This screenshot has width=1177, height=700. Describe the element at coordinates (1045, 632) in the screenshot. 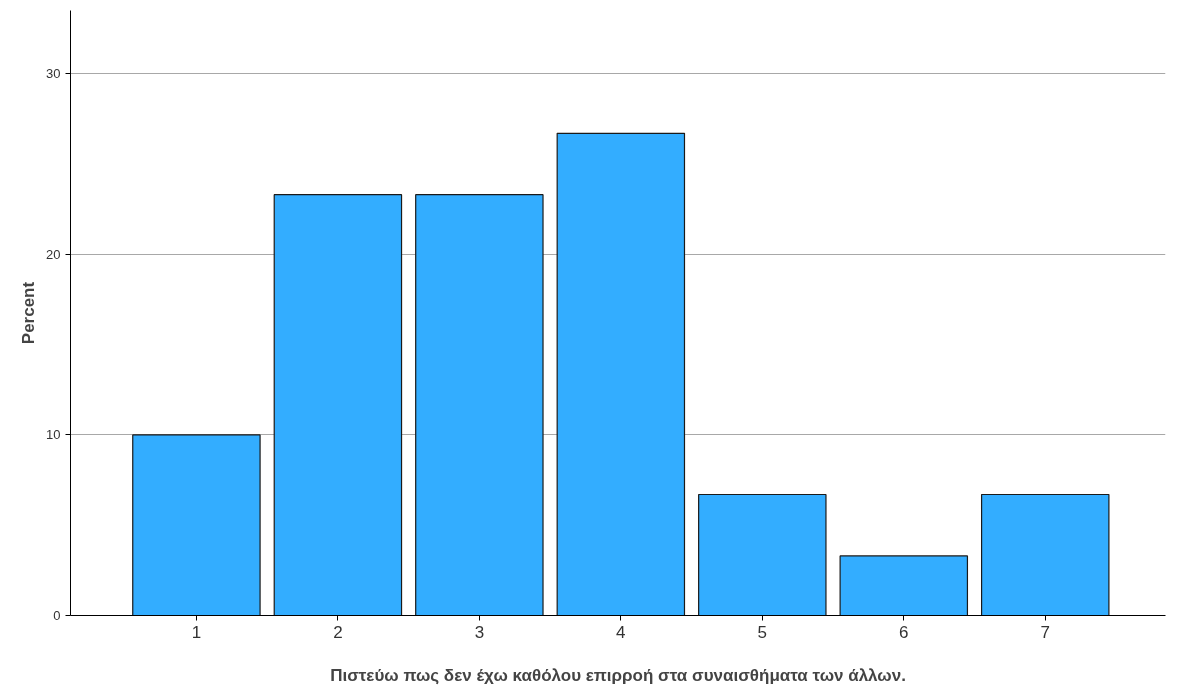

I see `x-tick-label: 7` at that location.